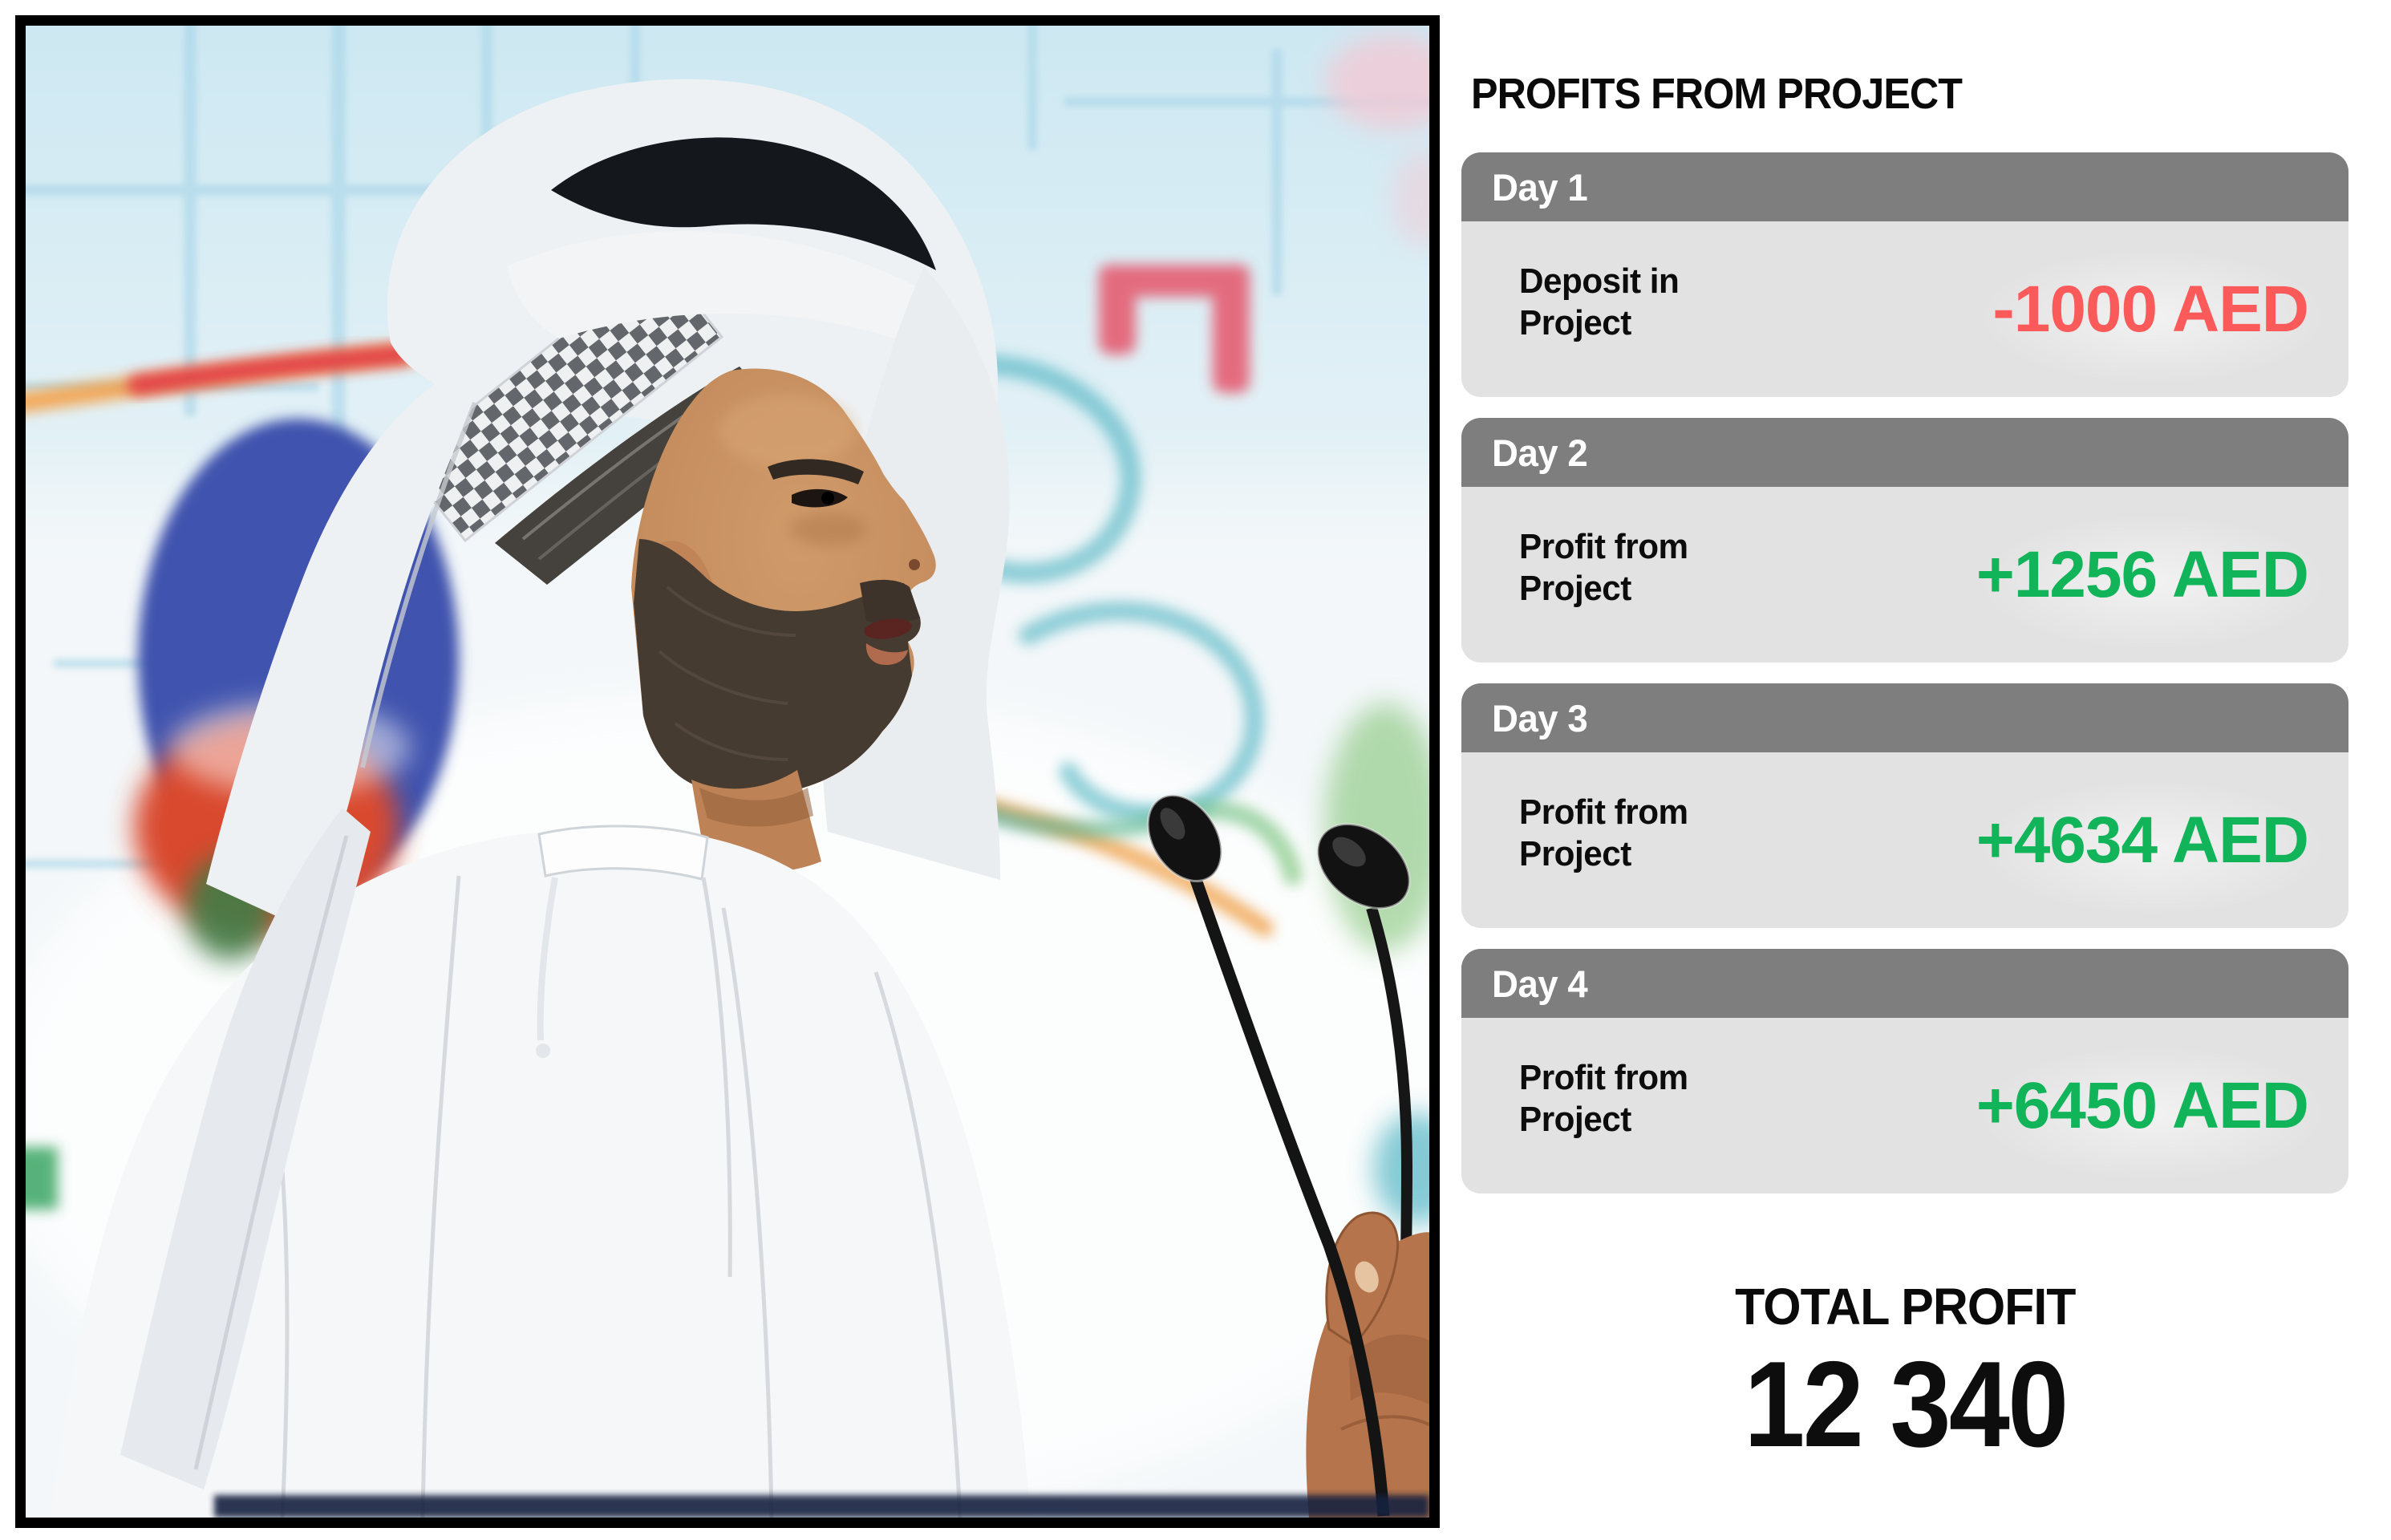 This screenshot has width=2391, height=1540. What do you see at coordinates (1540, 984) in the screenshot?
I see `day-card-4-title: Day 4` at bounding box center [1540, 984].